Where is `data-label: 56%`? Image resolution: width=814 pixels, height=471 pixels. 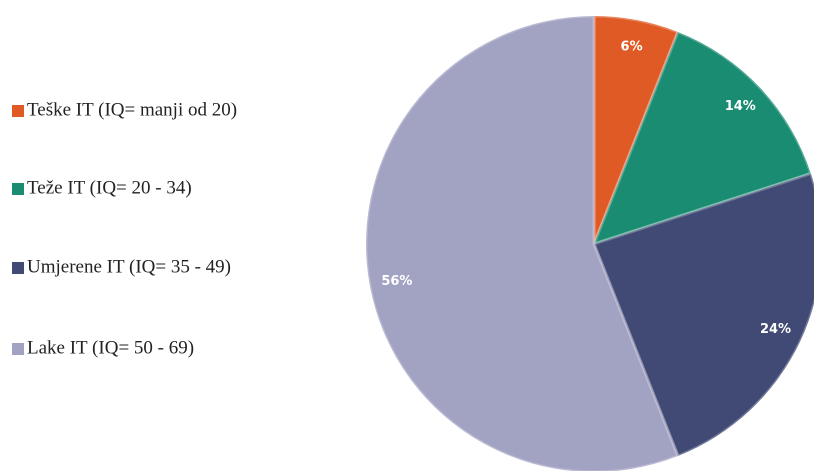
data-label: 56% is located at coordinates (396, 281).